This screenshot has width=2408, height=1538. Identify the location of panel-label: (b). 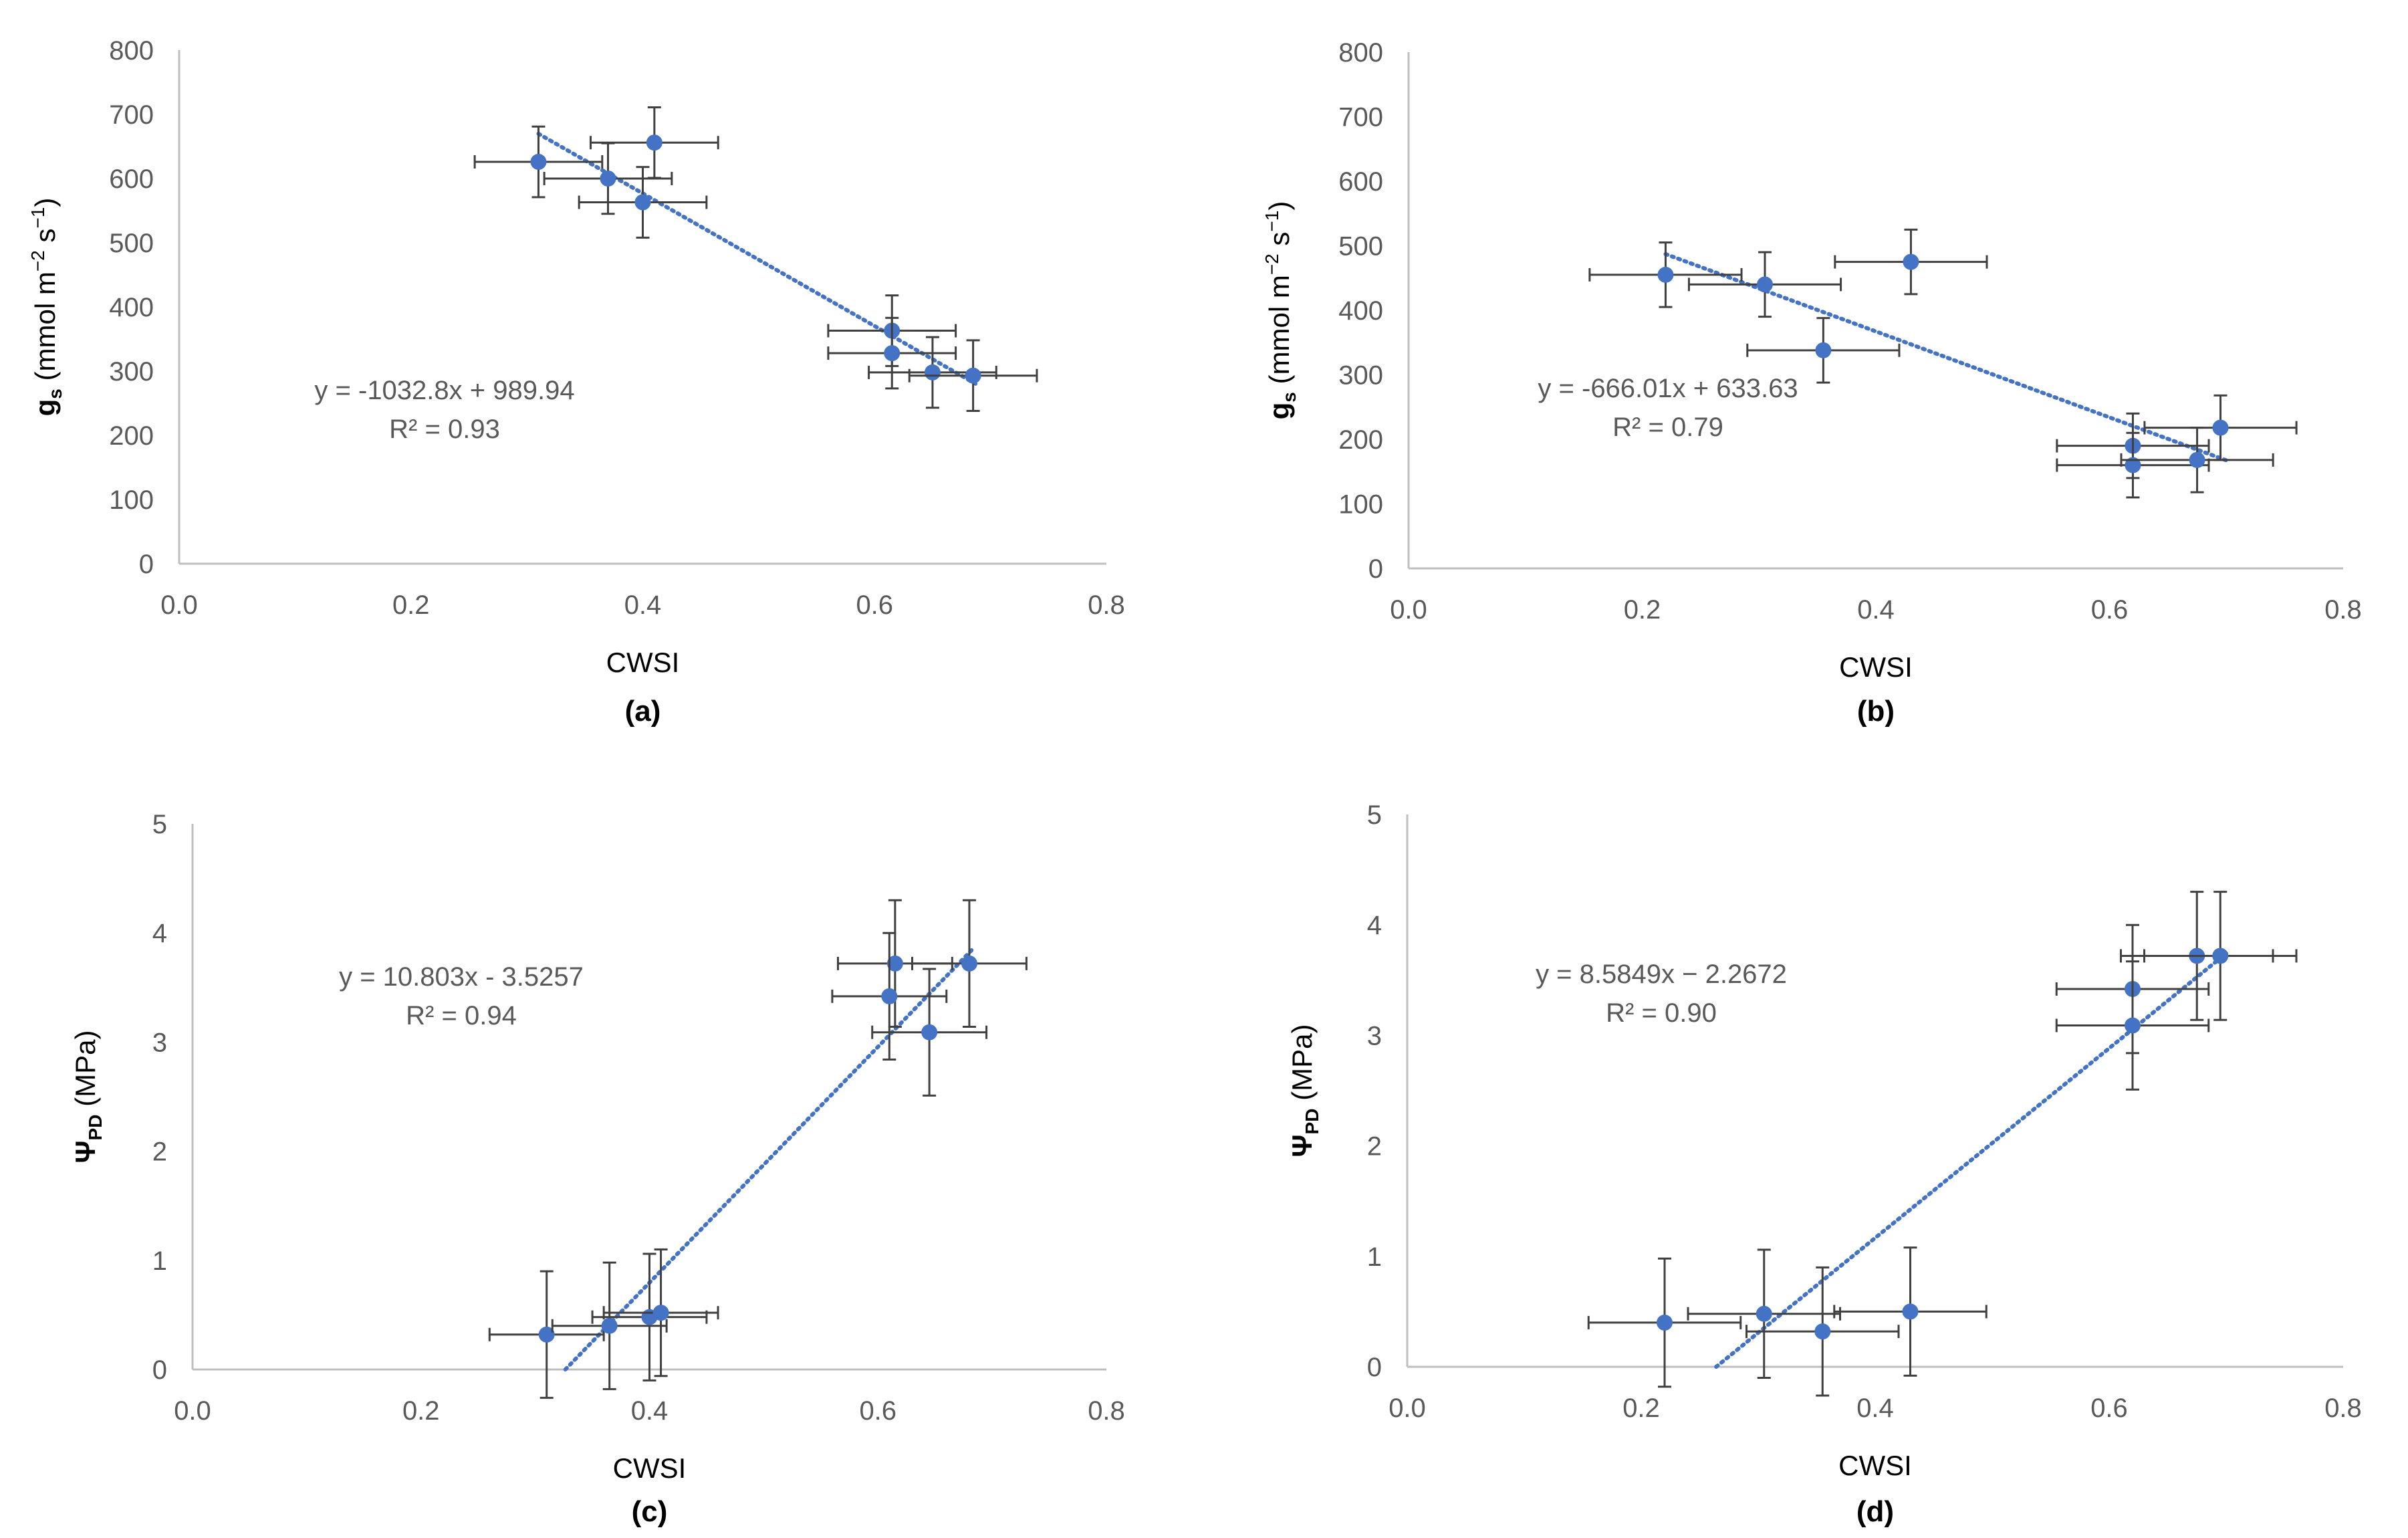
(1876, 711).